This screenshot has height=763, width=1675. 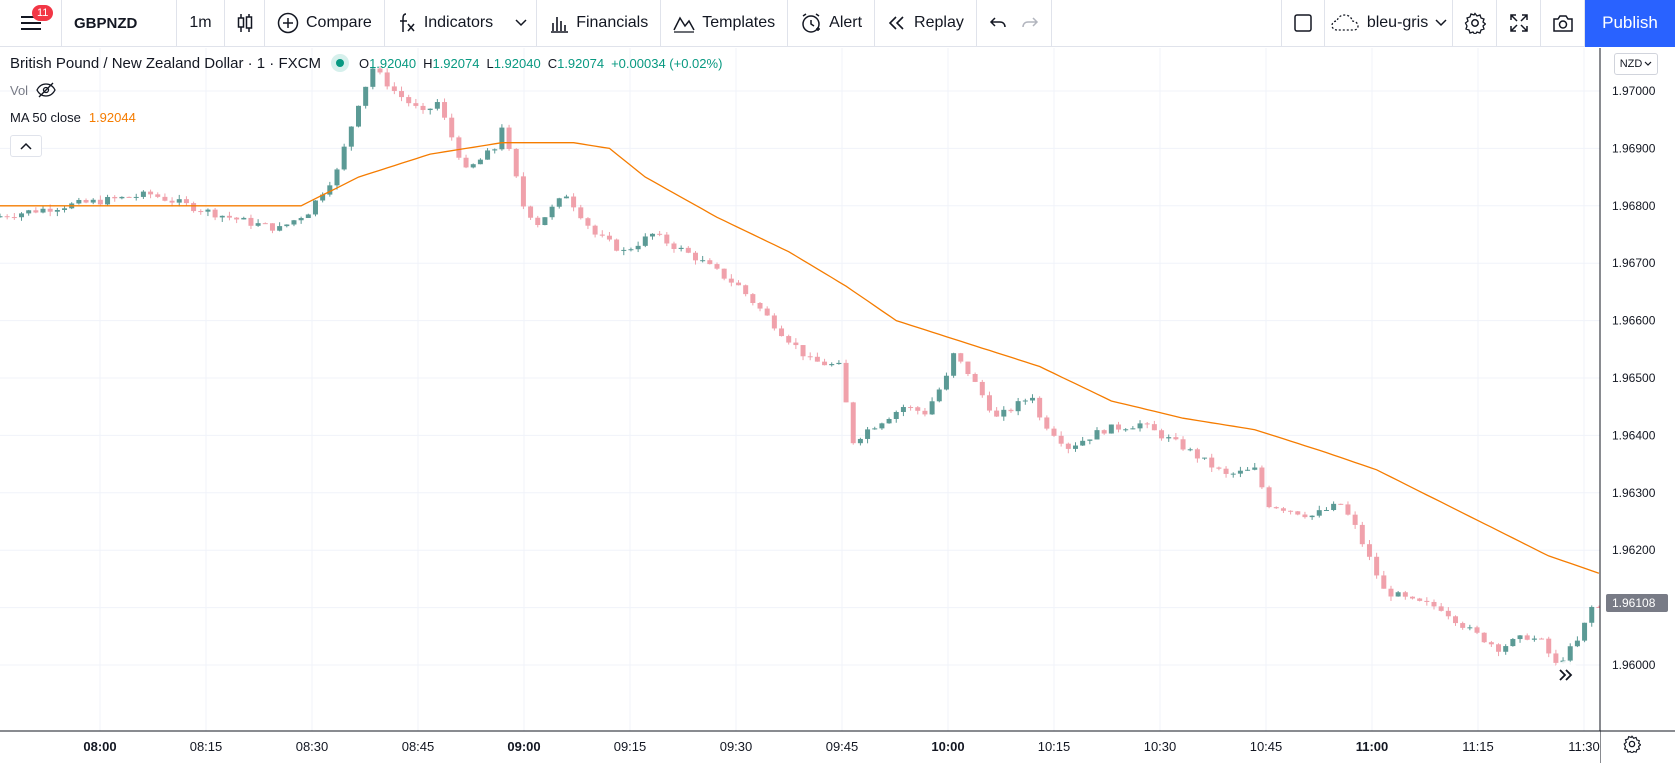 I want to click on snapshot-button, so click(x=1563, y=23).